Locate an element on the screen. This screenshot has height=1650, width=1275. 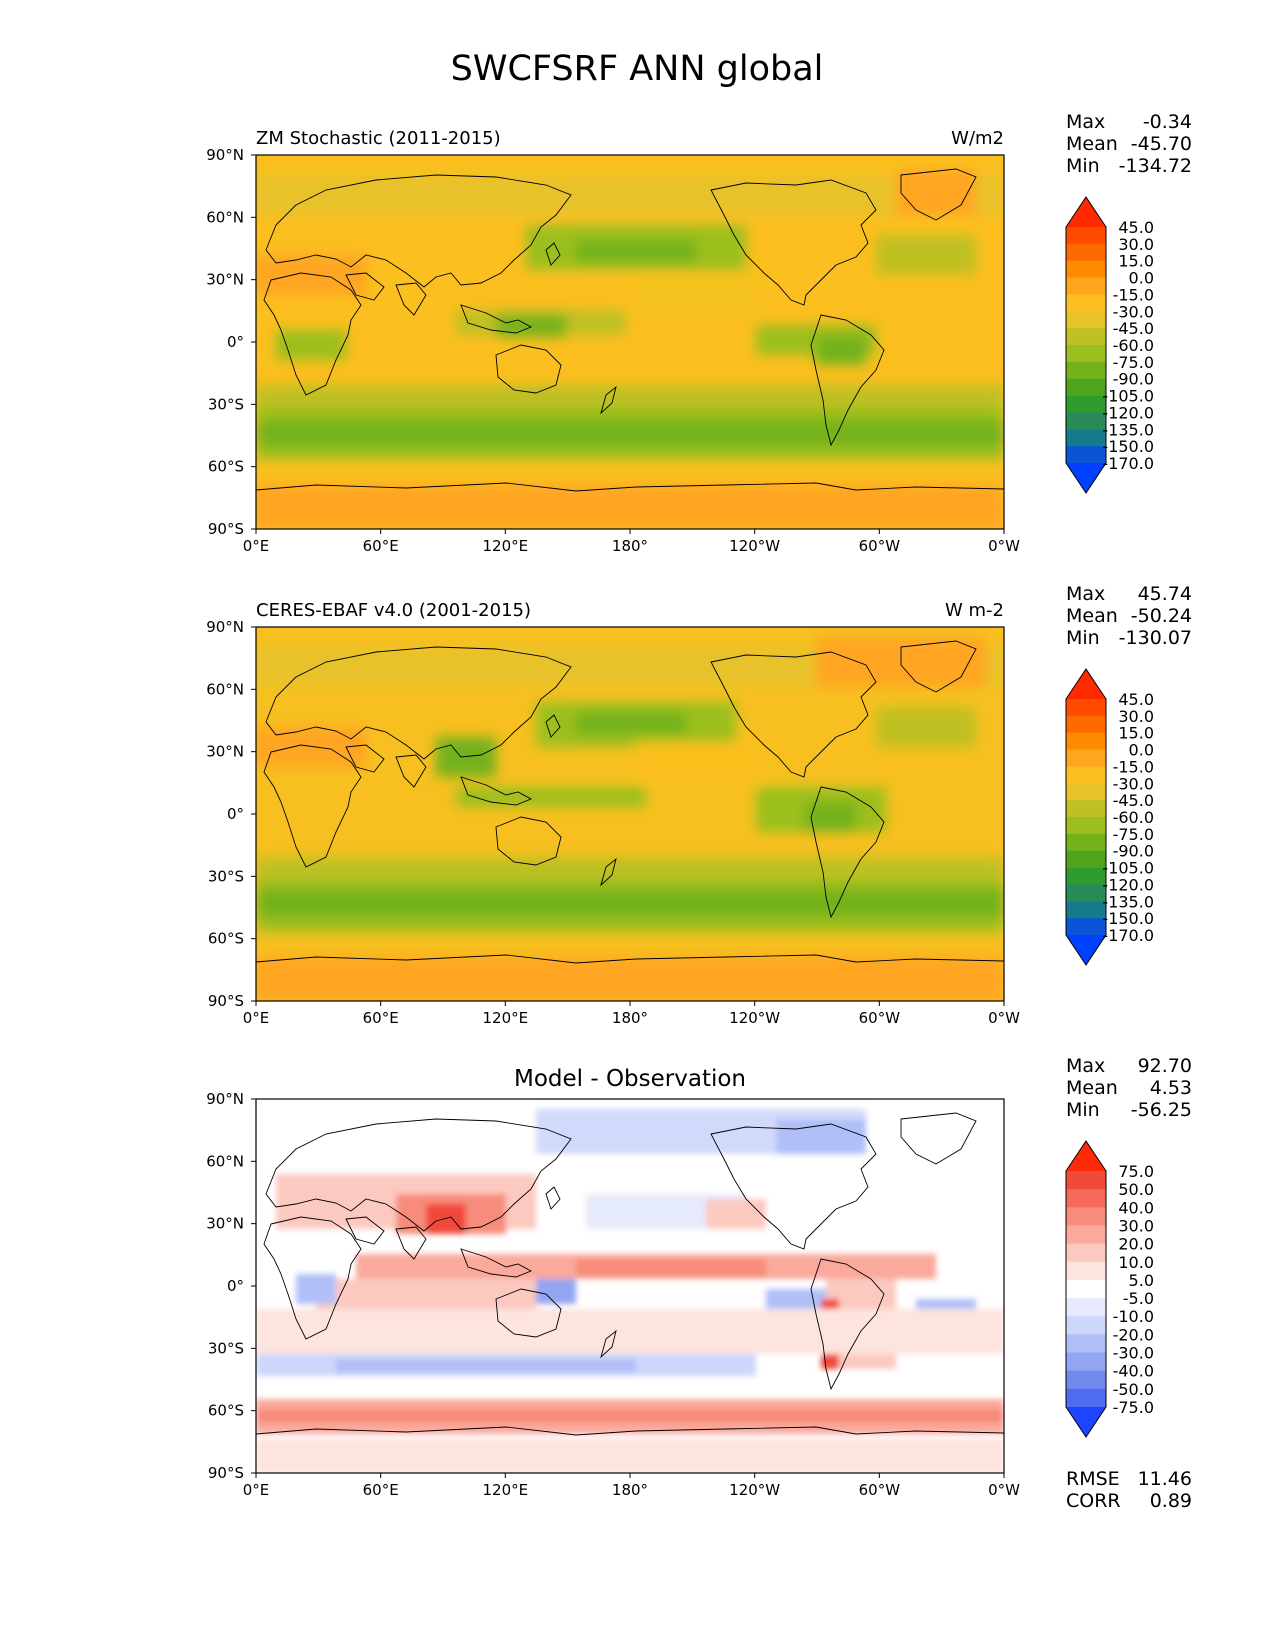
extra-stat-label: RMSE is located at coordinates (1093, 1479).